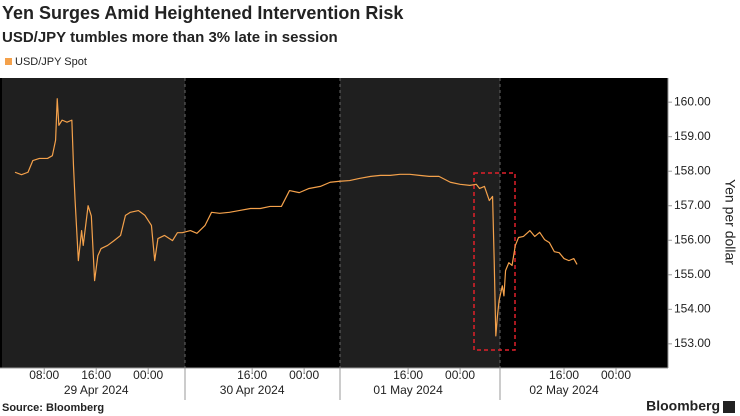 This screenshot has width=740, height=416. I want to click on legend-label: USD/JPY Spot, so click(51, 62).